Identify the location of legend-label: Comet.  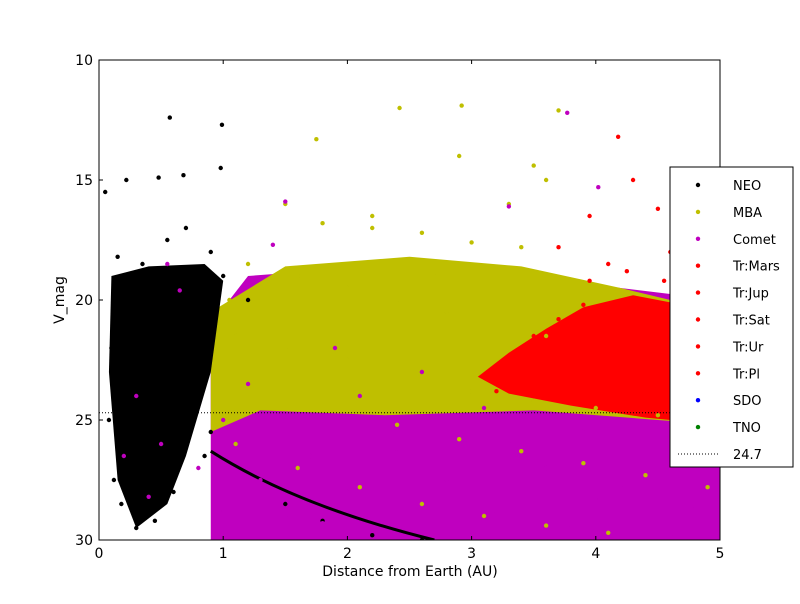
(754, 240).